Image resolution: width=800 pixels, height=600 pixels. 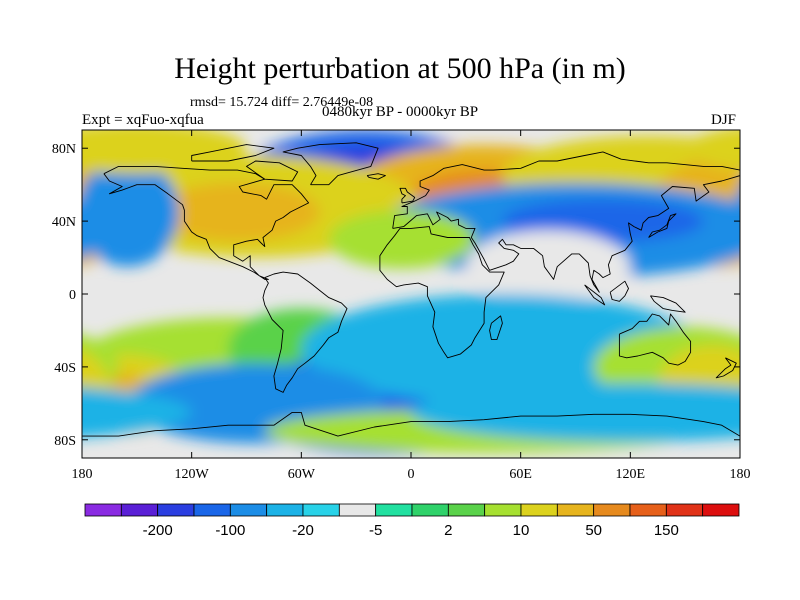 What do you see at coordinates (137, 412) in the screenshot?
I see `field-antarctic-margin-low-wrap` at bounding box center [137, 412].